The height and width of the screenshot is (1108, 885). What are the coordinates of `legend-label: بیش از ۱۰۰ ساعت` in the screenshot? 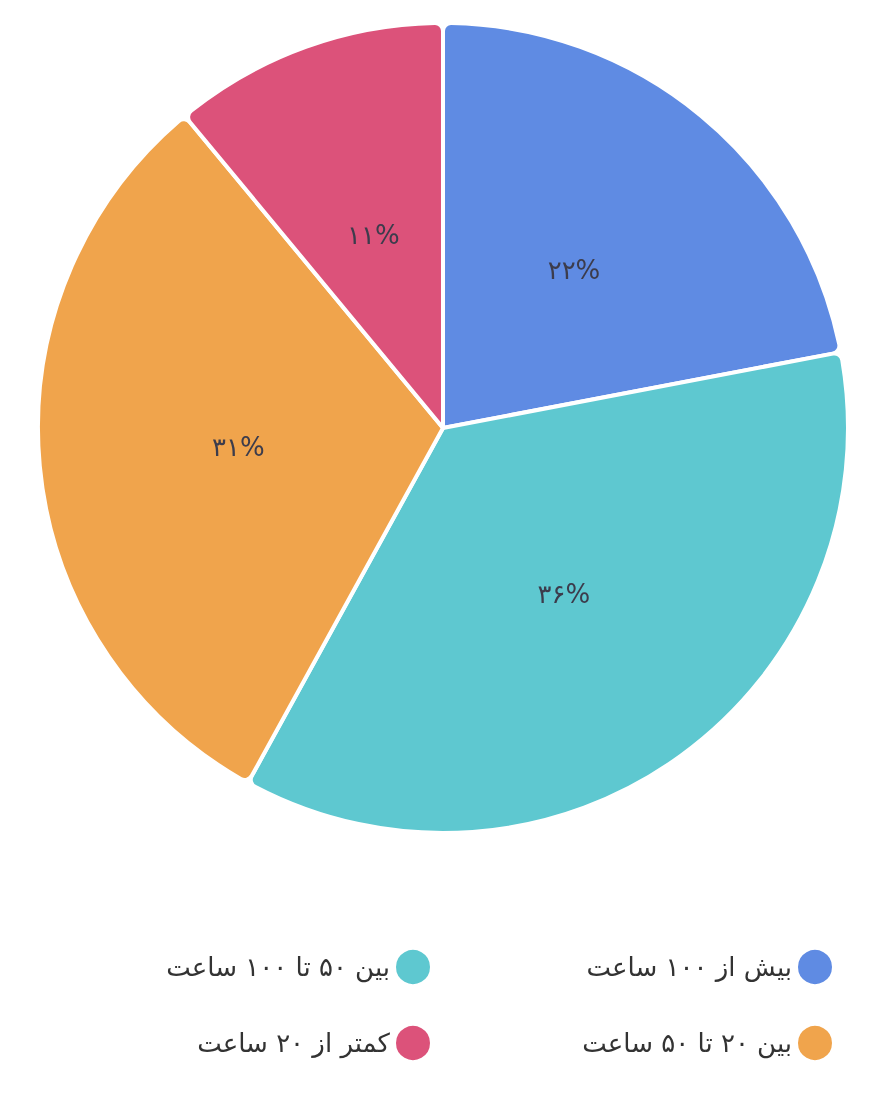 It's located at (689, 967).